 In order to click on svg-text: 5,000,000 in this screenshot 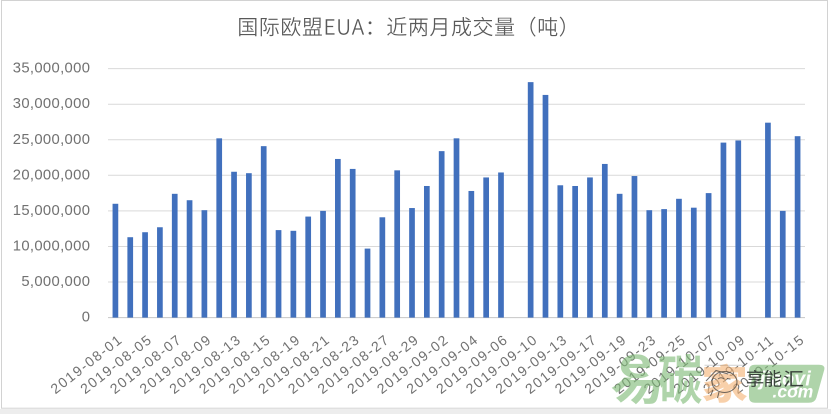, I will do `click(55, 282)`.